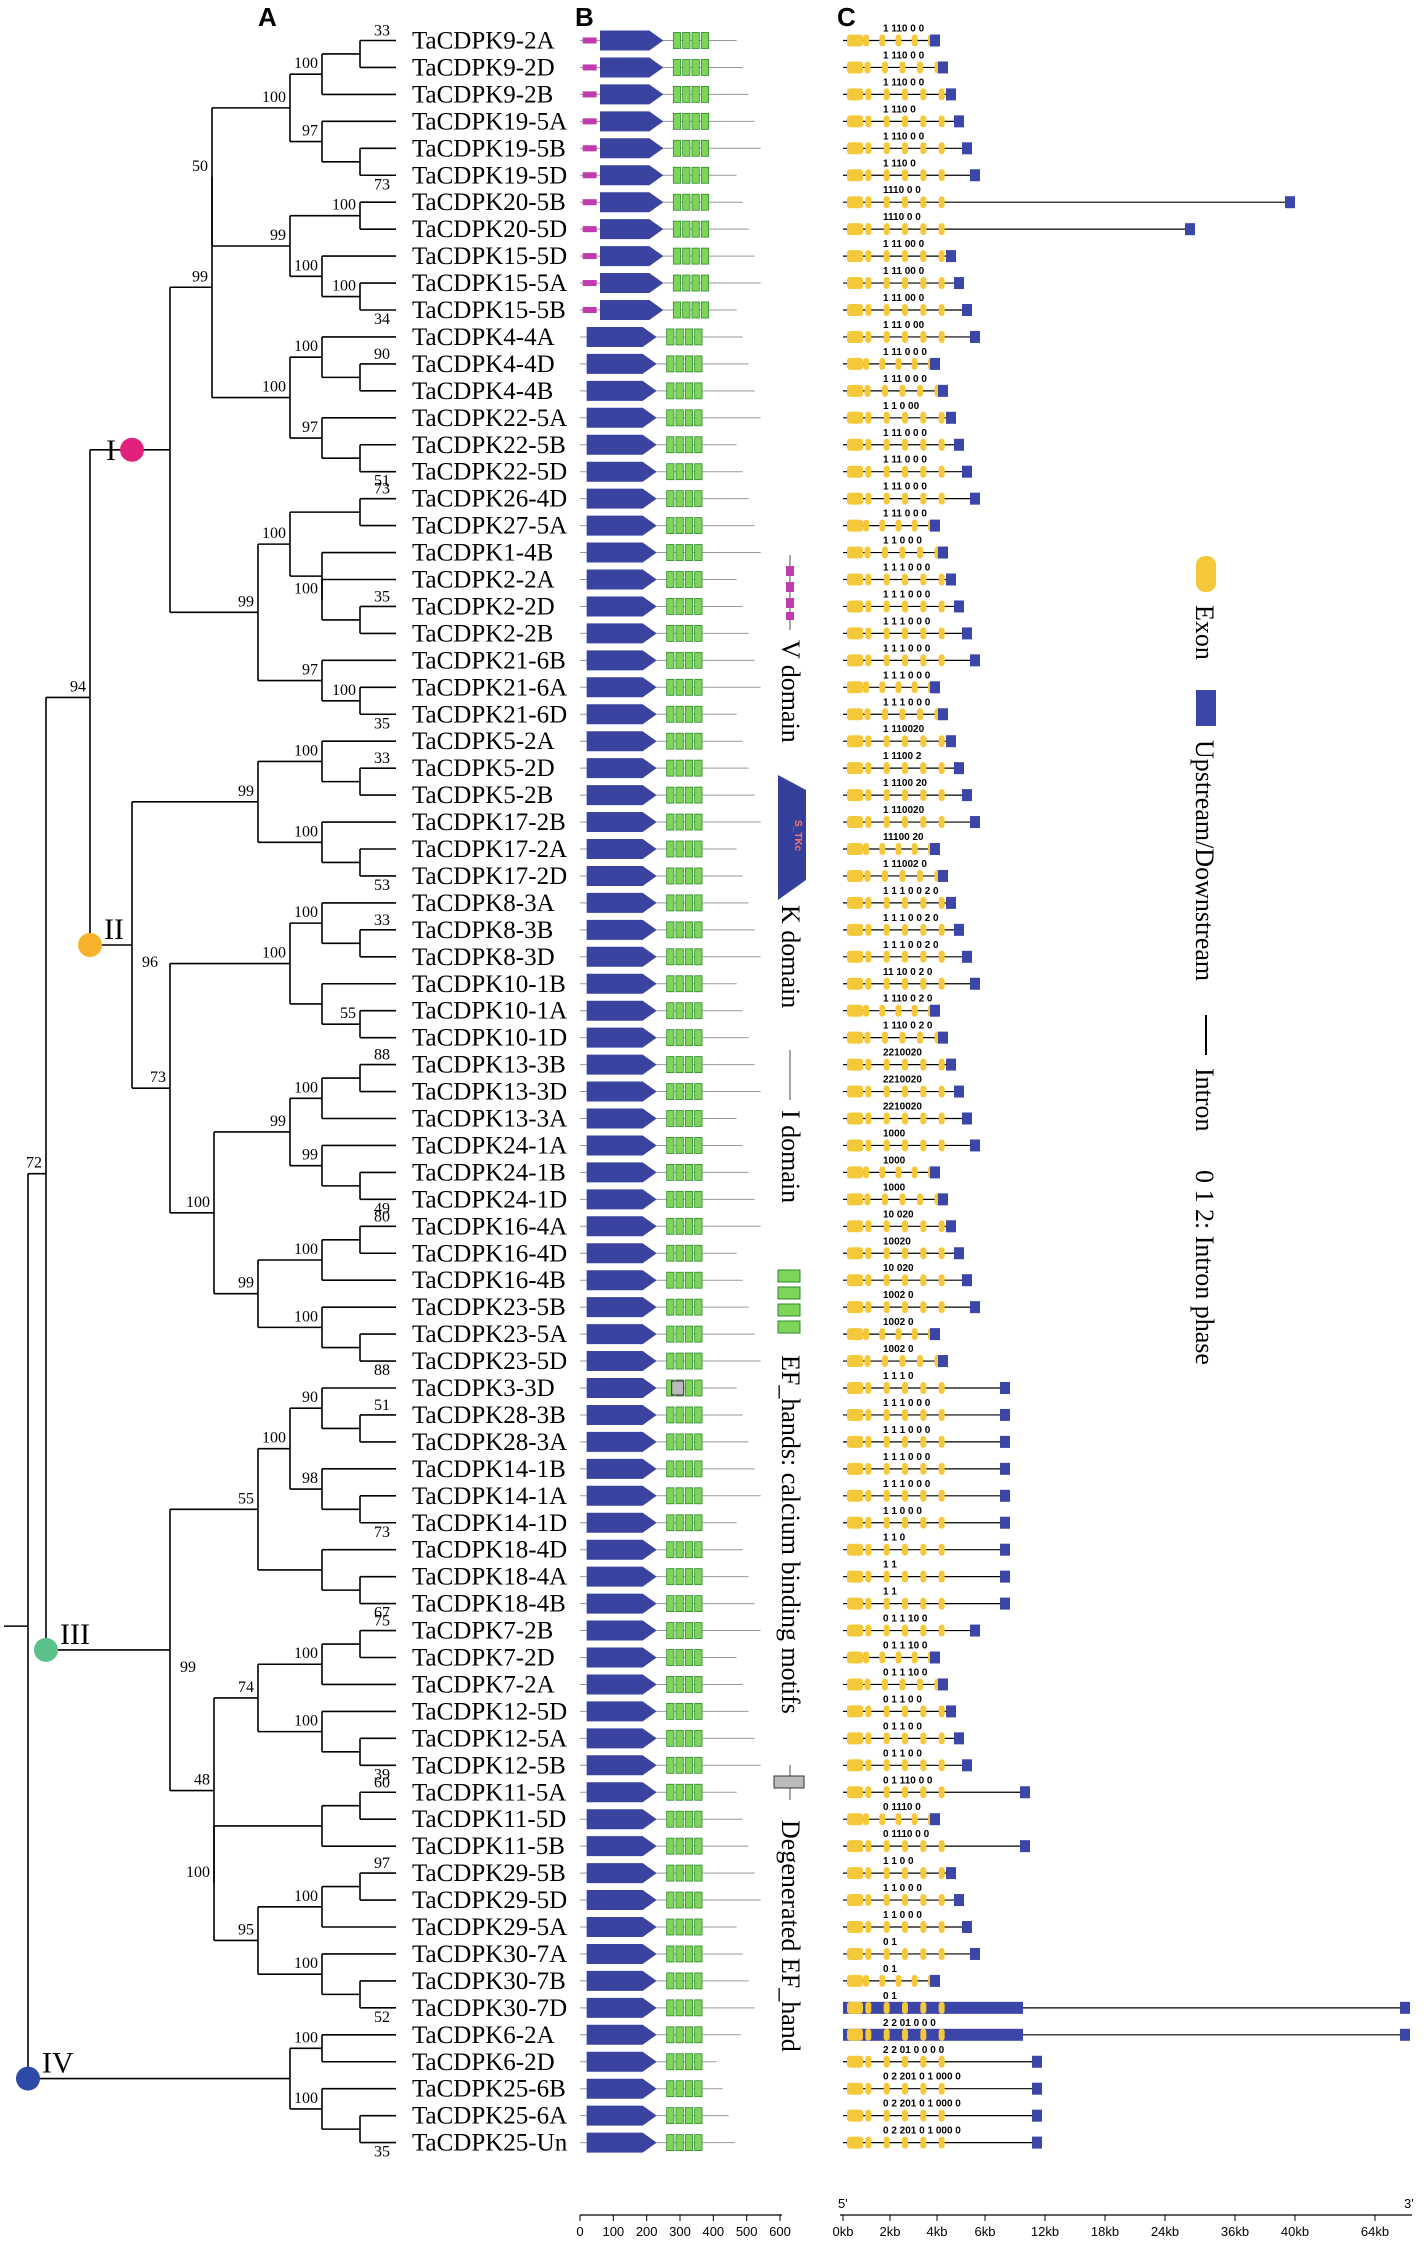 This screenshot has width=1424, height=2246. I want to click on taxon-label: TaCDPK11-5A, so click(489, 1792).